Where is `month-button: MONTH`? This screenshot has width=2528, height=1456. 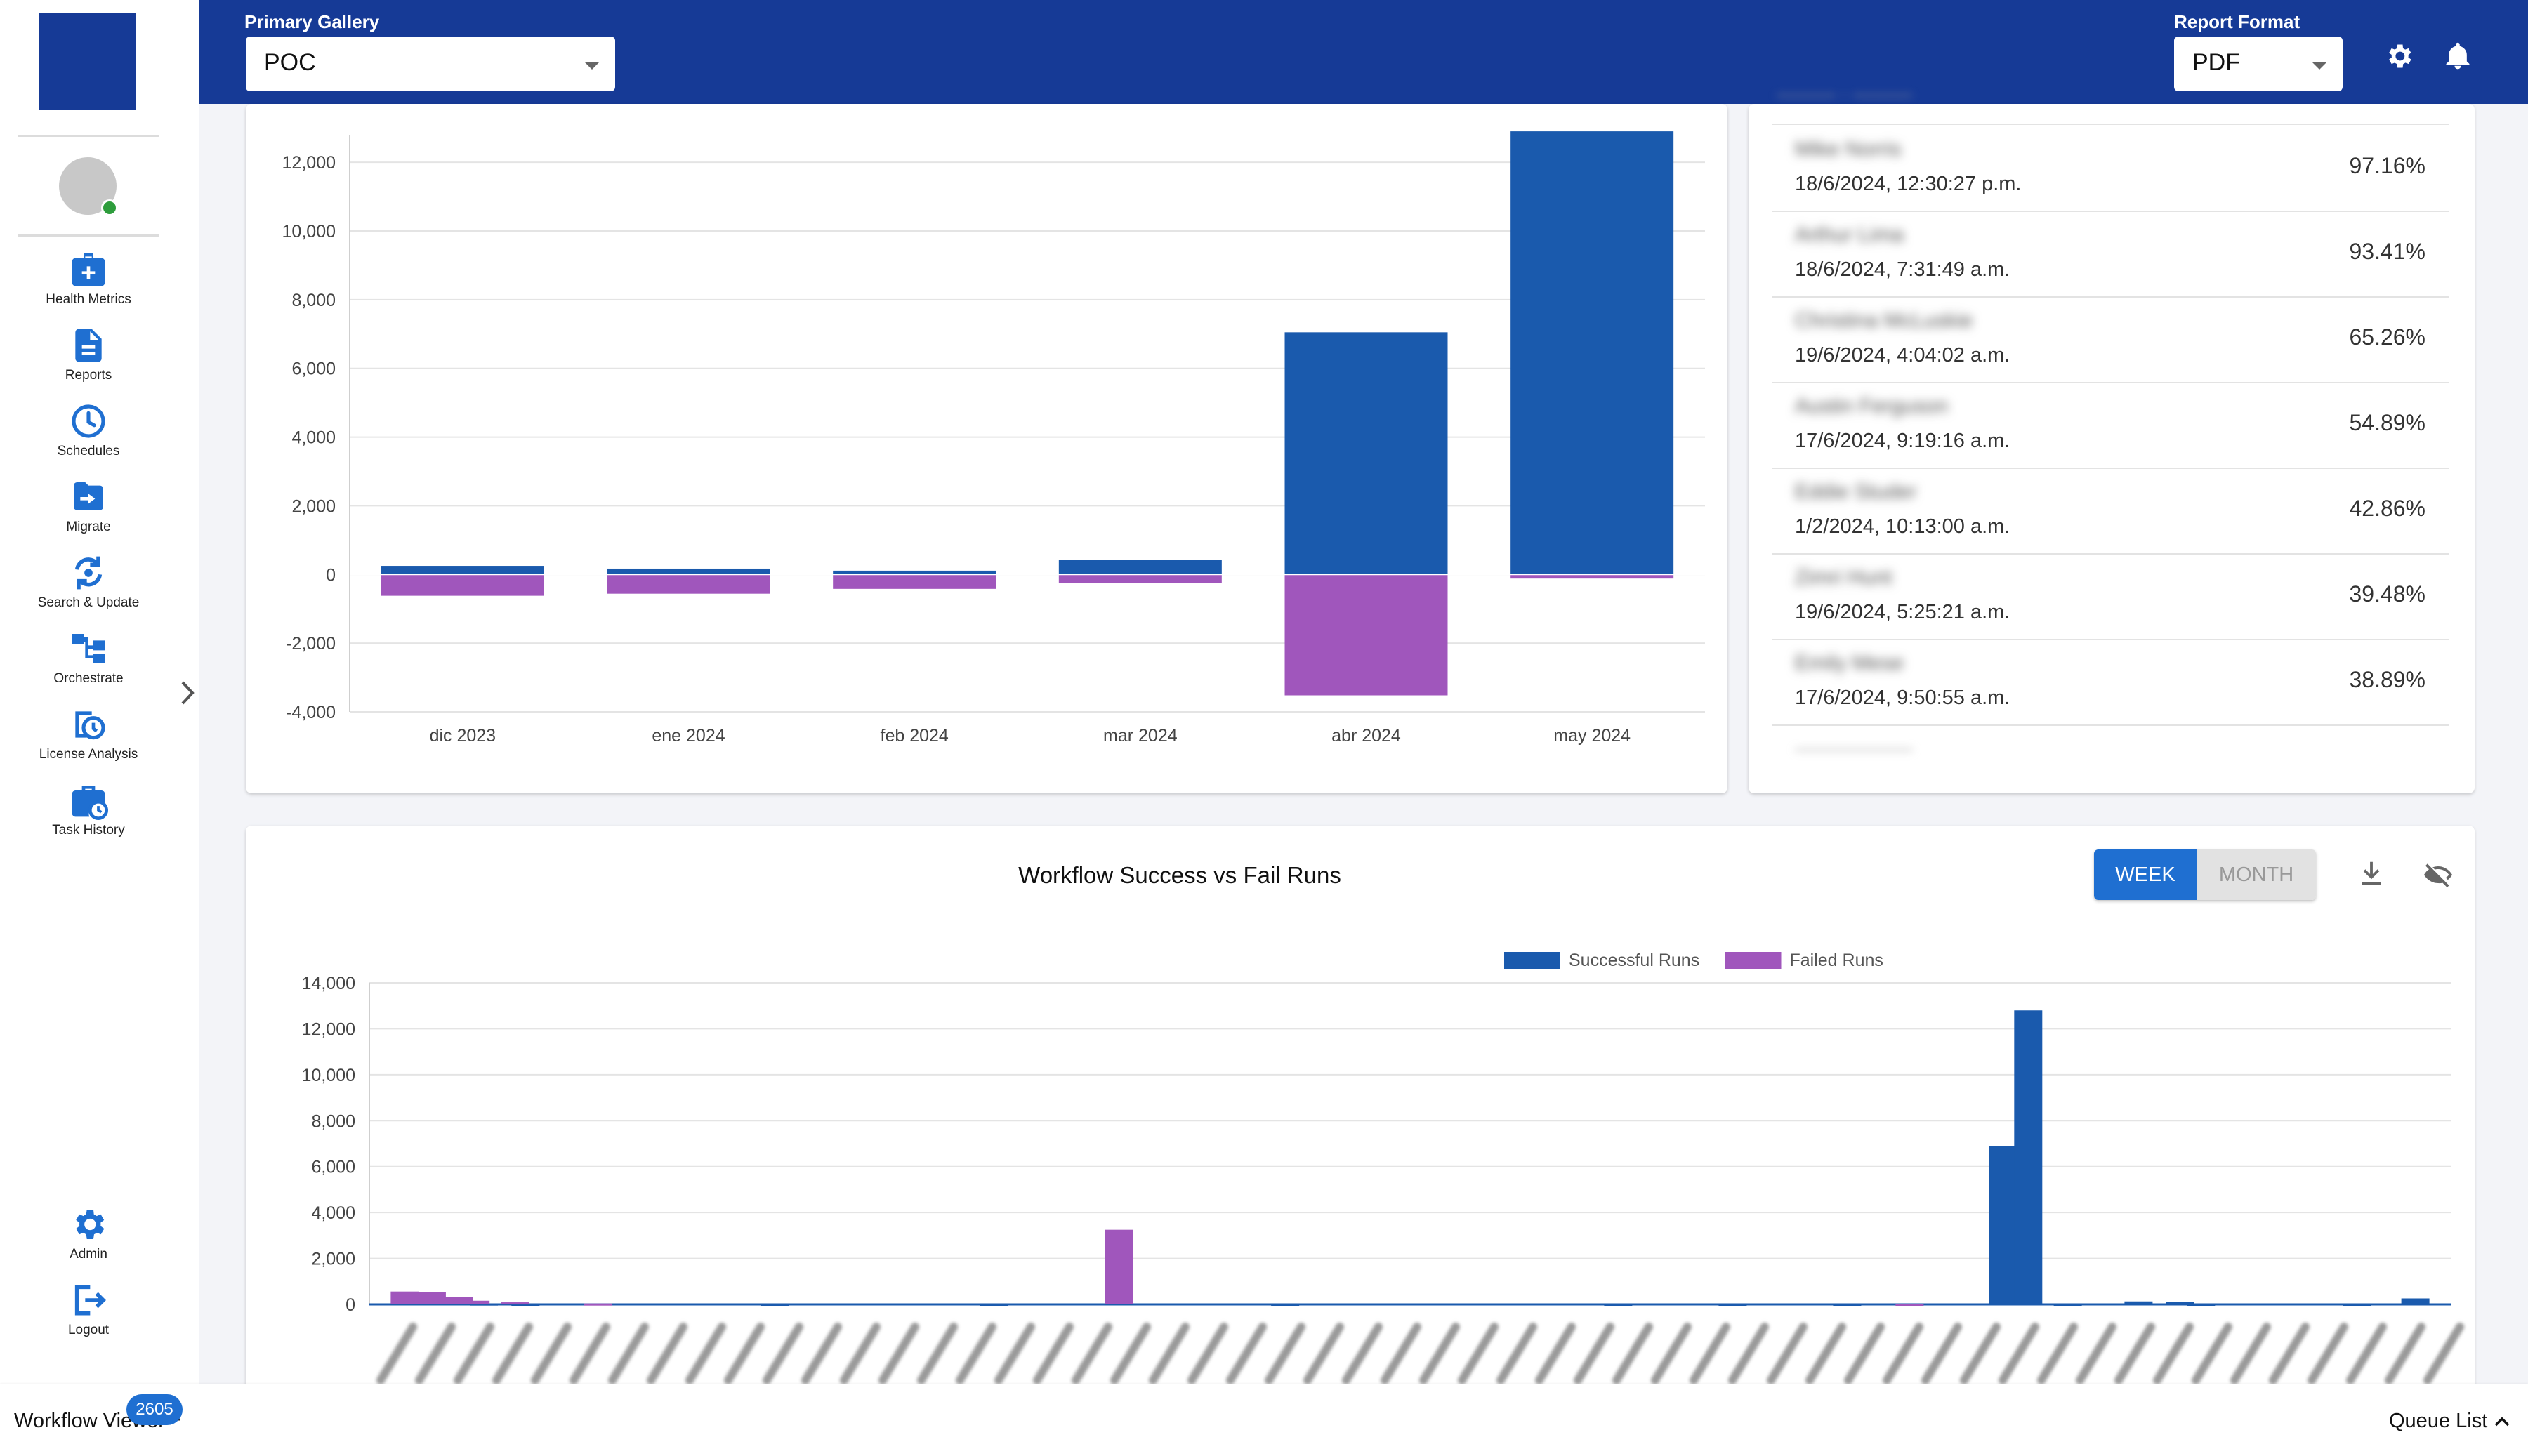 month-button: MONTH is located at coordinates (2256, 874).